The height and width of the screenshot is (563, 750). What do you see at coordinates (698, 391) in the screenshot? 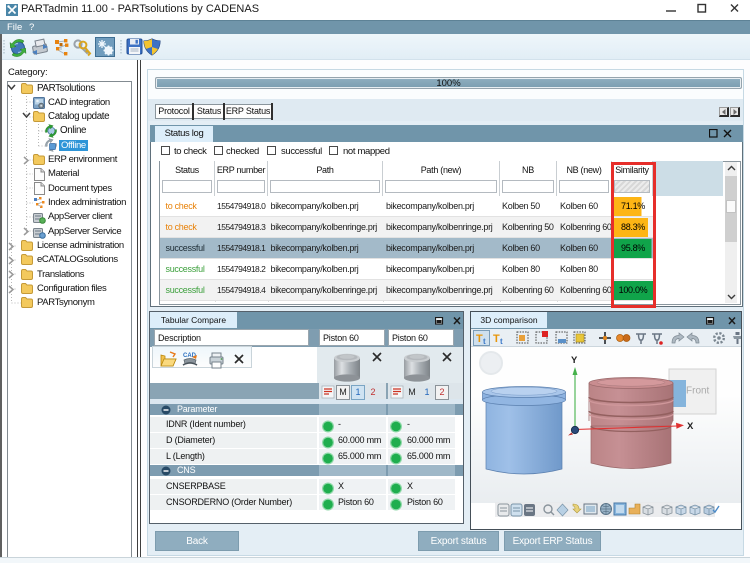
I see `svg-text: Front` at bounding box center [698, 391].